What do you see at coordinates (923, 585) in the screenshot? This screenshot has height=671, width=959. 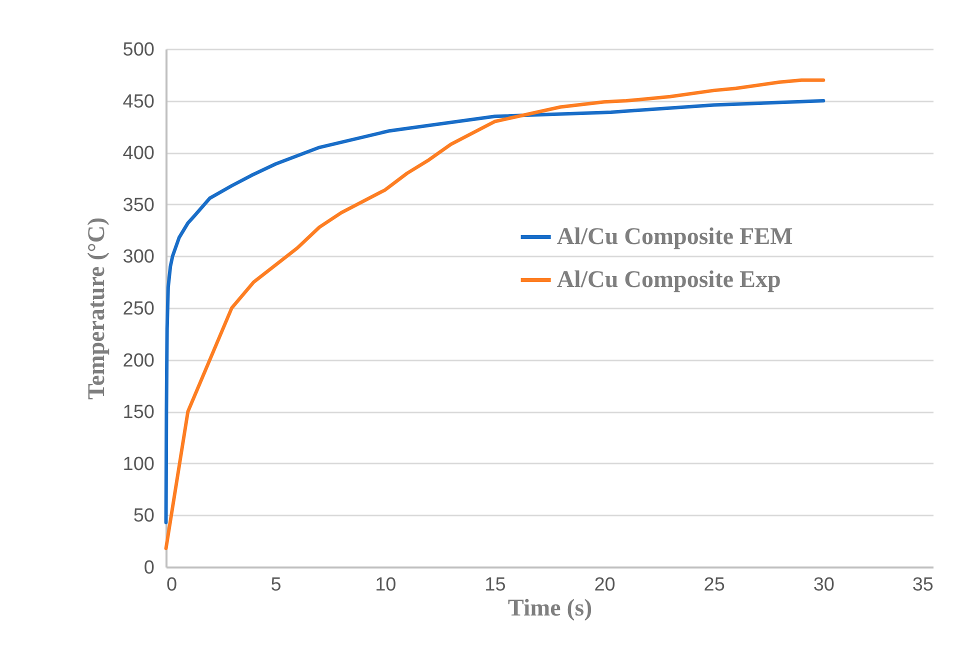 I see `x-tick-label: 35` at bounding box center [923, 585].